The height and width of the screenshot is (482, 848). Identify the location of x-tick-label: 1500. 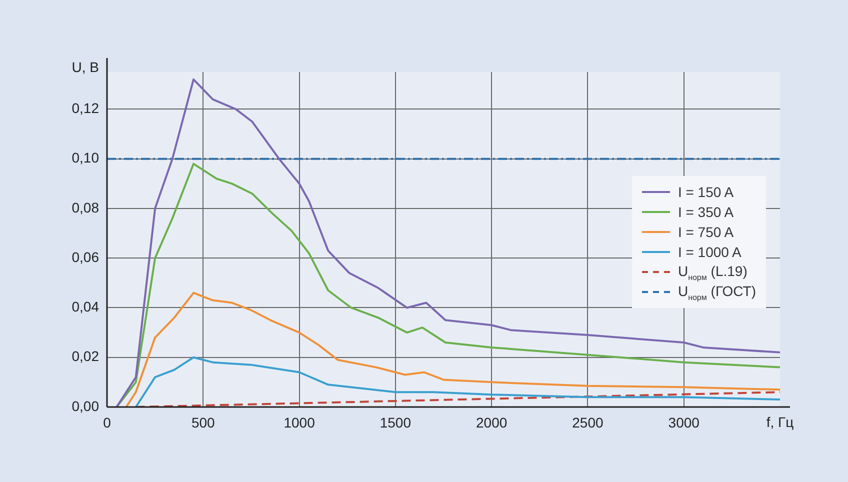
(396, 422).